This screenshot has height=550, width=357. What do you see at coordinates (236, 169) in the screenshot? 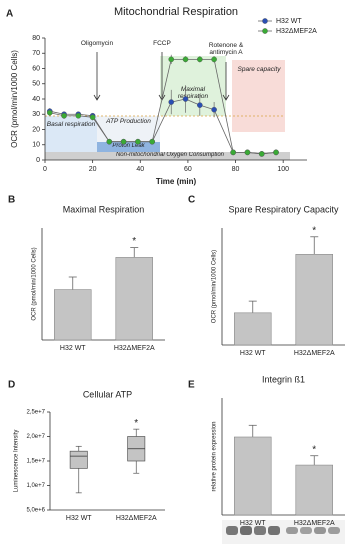
I see `x-tick-label: 80` at bounding box center [236, 169].